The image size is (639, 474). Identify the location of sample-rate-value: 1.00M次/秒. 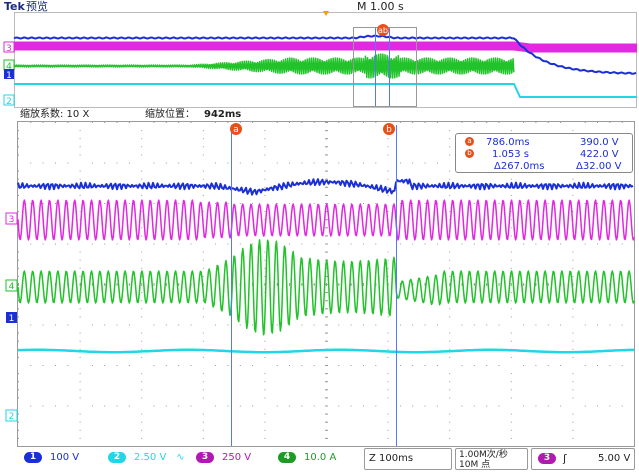
(483, 455).